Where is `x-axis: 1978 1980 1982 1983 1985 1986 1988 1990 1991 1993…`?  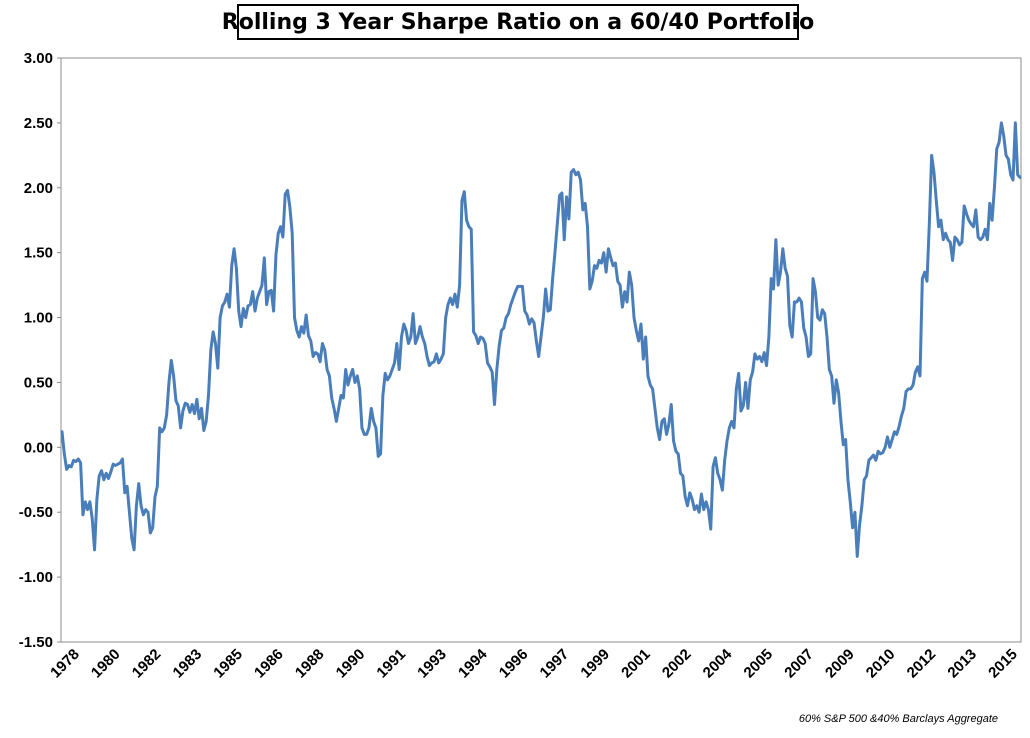 x-axis: 1978 1980 1982 1983 1985 1986 1988 1990 1991 1993… is located at coordinates (534, 663).